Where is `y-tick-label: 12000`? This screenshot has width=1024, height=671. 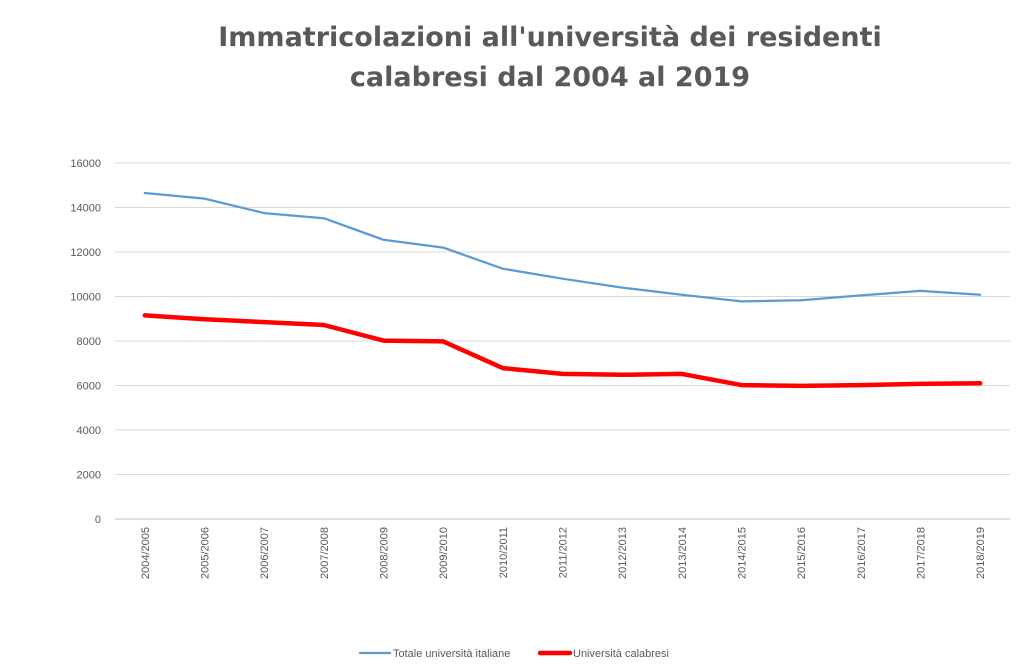 y-tick-label: 12000 is located at coordinates (85, 253).